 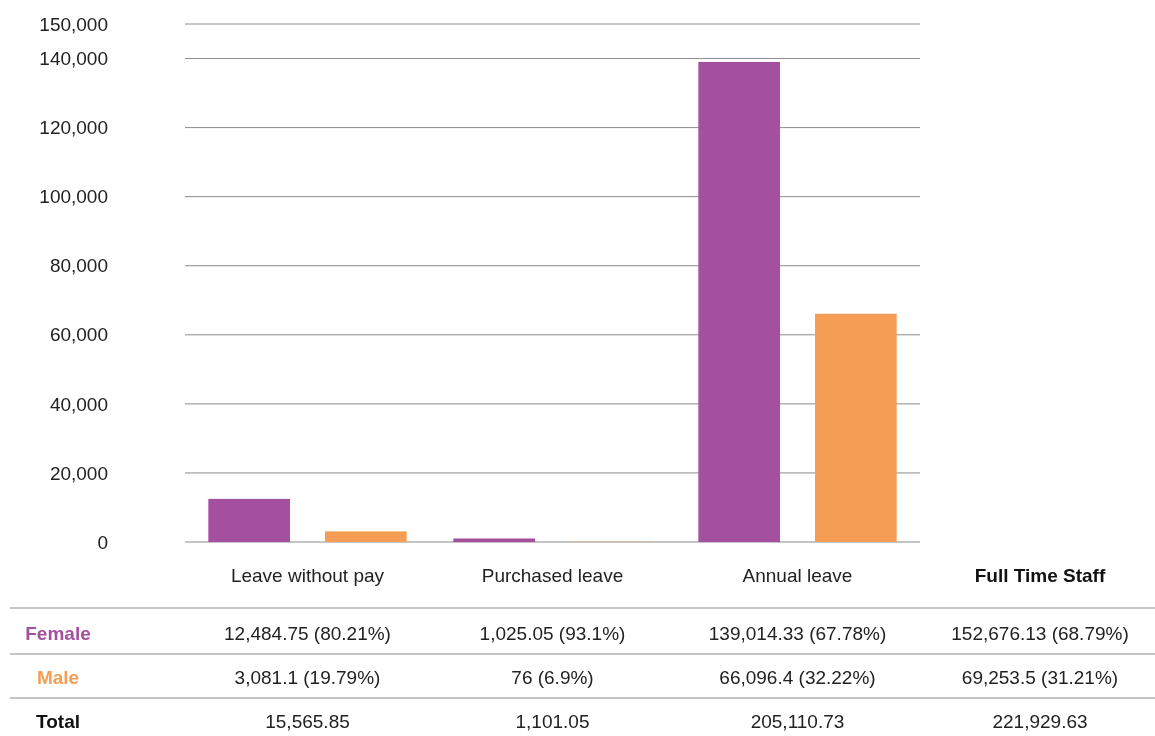 What do you see at coordinates (73, 128) in the screenshot?
I see `y-tick-label: 120,000` at bounding box center [73, 128].